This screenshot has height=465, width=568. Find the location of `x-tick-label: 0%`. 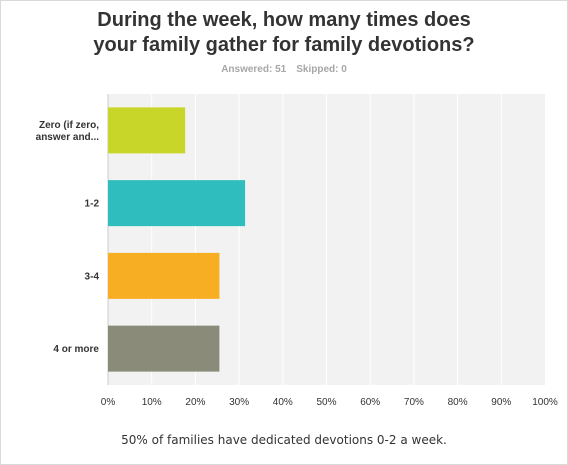

x-tick-label: 0% is located at coordinates (108, 402).